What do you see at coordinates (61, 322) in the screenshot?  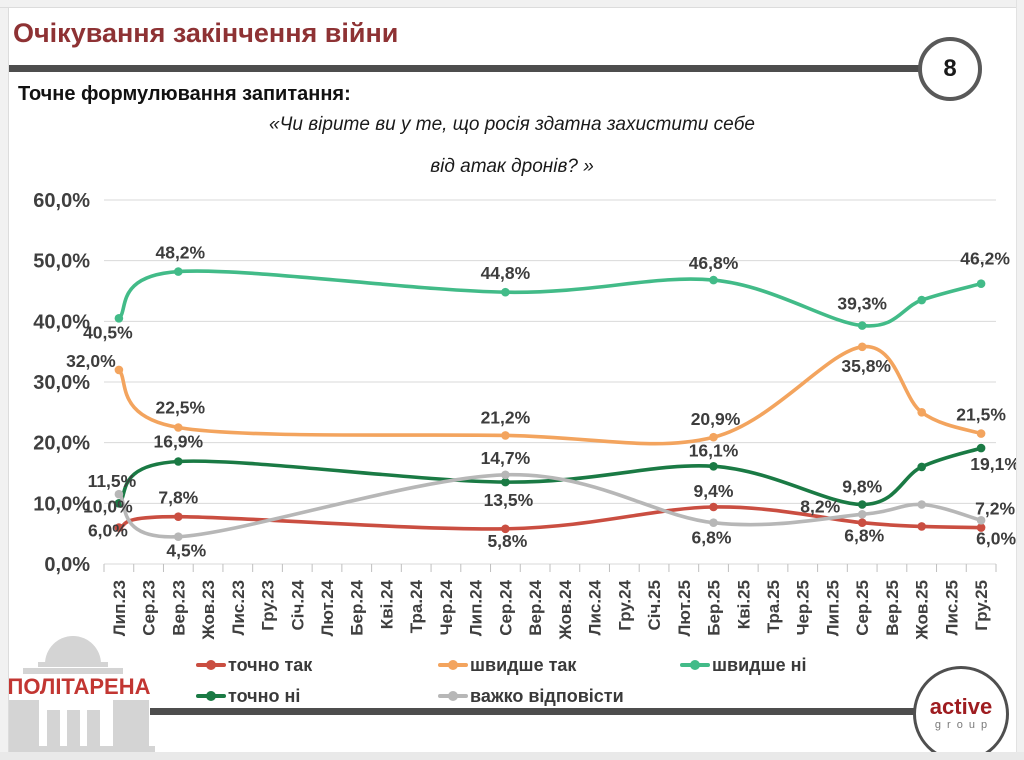 I see `y-tick-label: 40,0%` at bounding box center [61, 322].